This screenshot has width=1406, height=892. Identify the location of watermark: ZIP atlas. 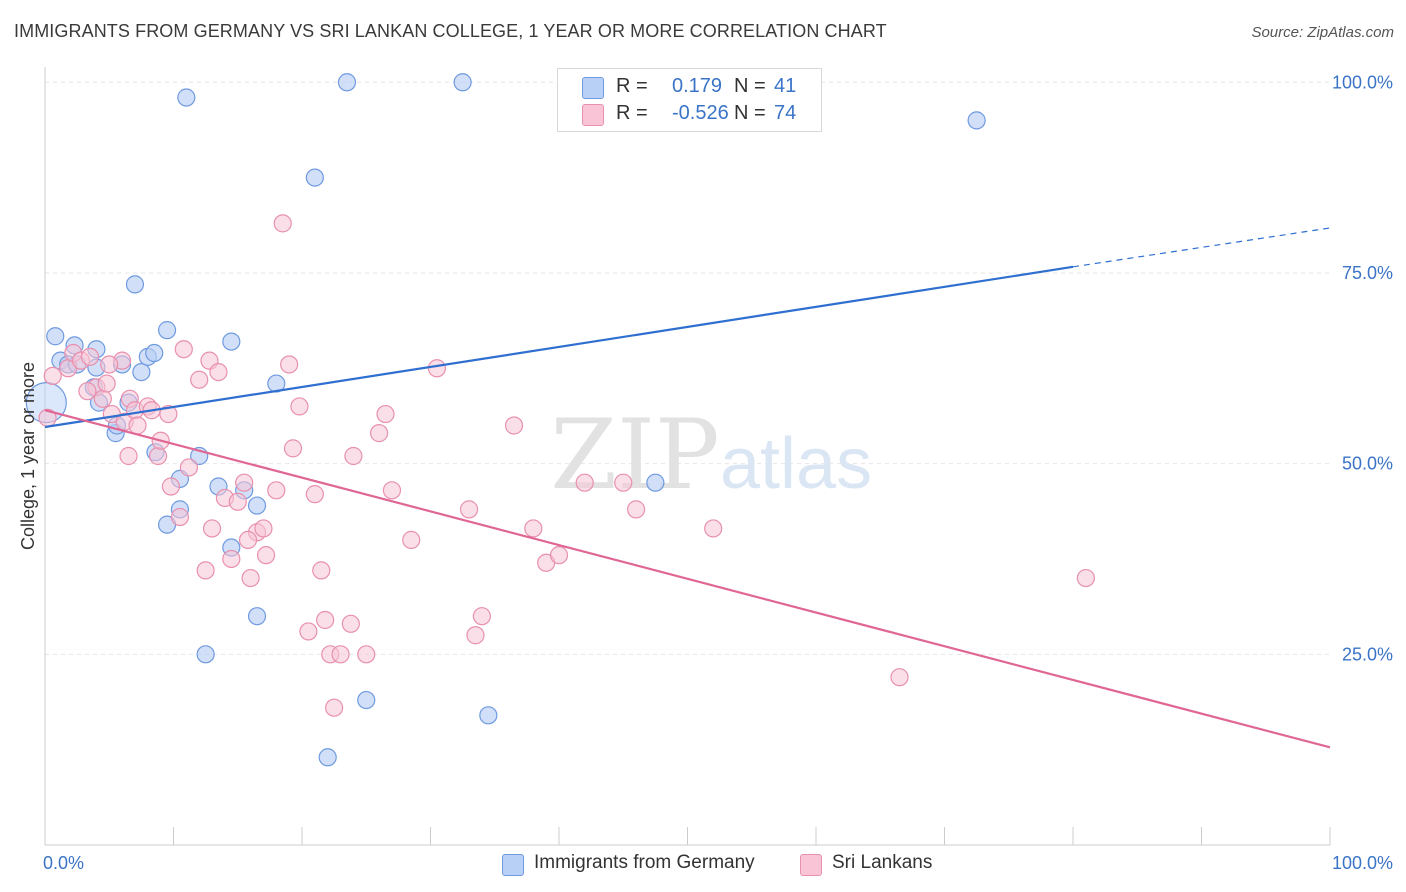
(711, 455).